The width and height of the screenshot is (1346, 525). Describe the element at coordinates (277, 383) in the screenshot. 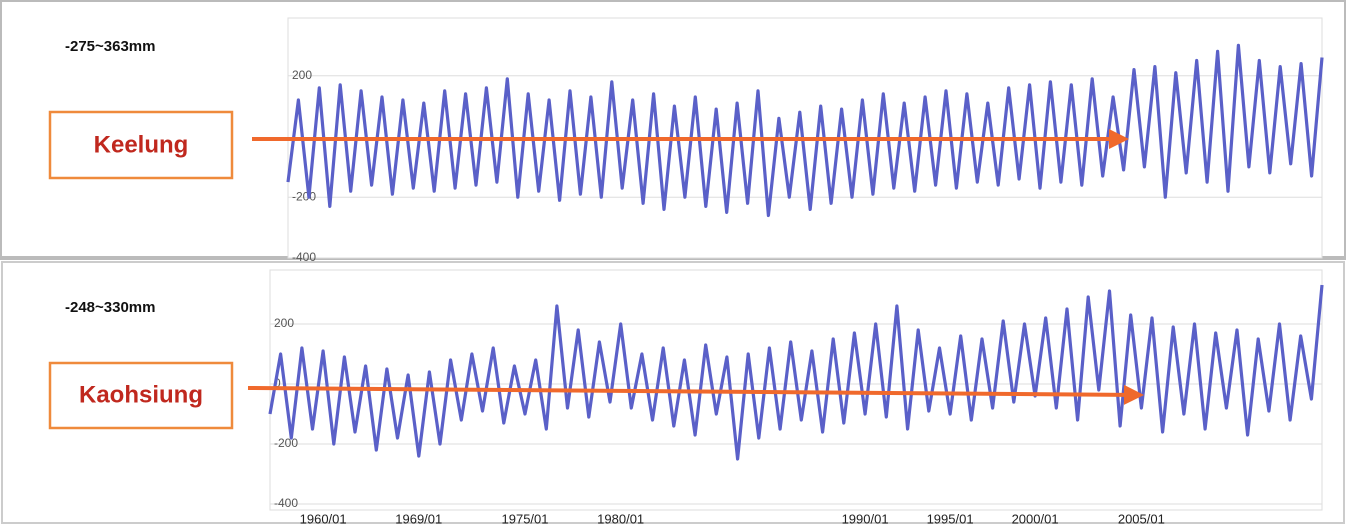

I see `y-tick-label: 0` at that location.